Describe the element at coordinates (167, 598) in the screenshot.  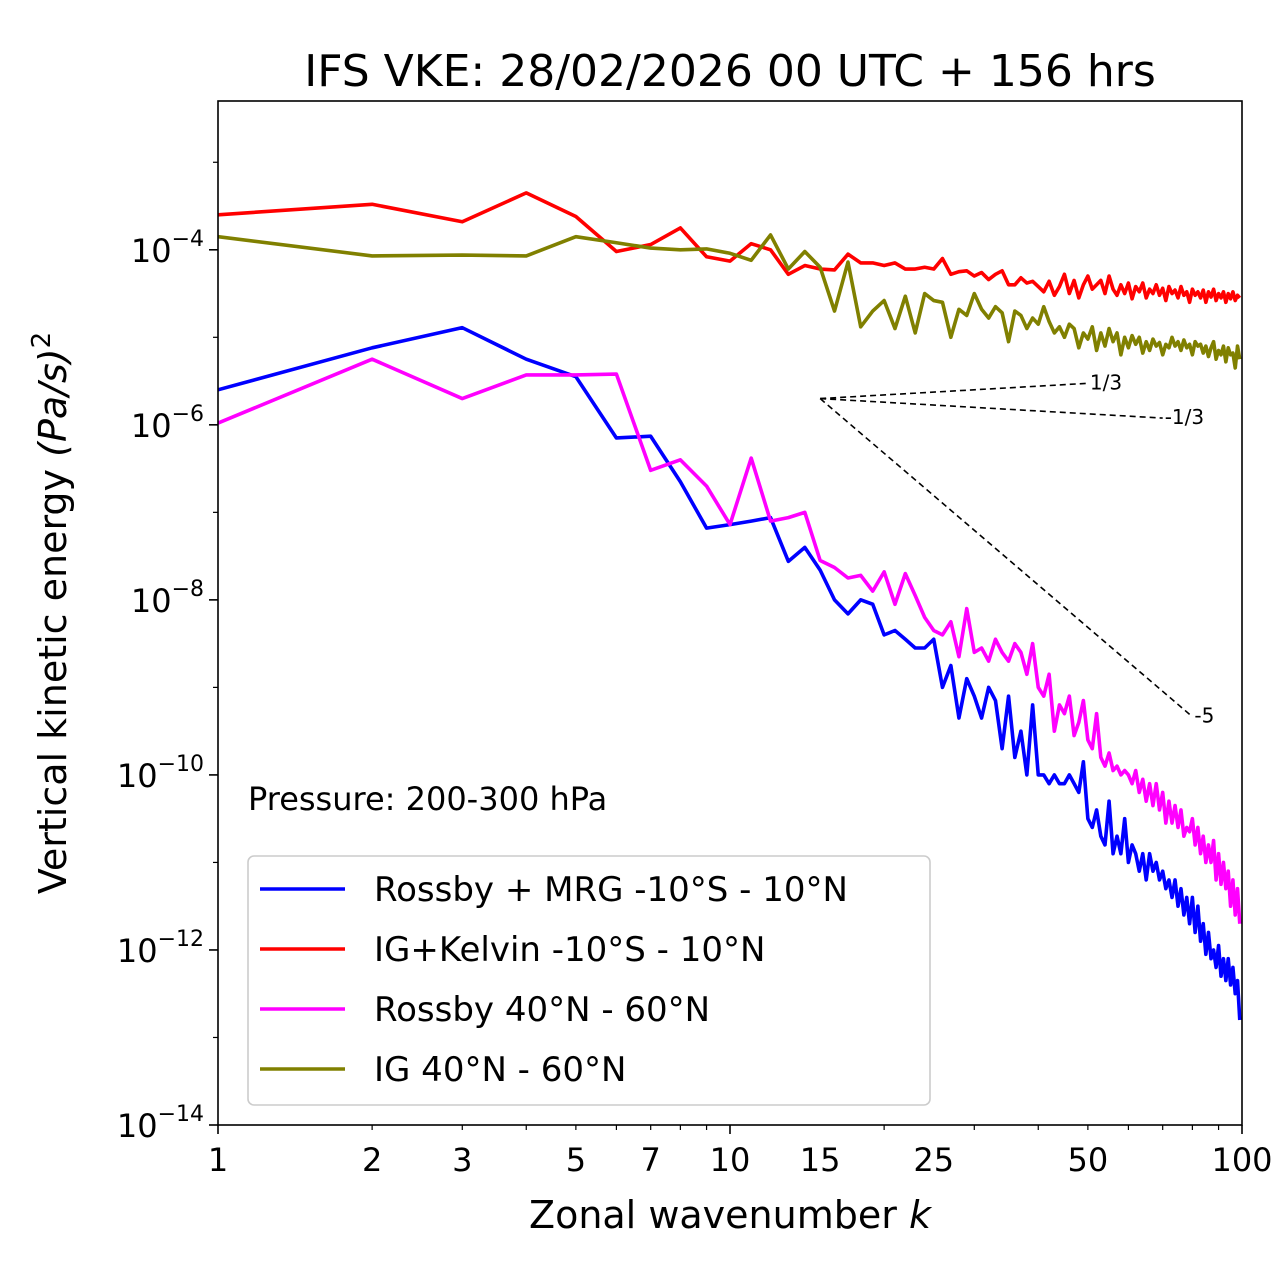
I see `y-tick-label: 10⁻⁸` at that location.